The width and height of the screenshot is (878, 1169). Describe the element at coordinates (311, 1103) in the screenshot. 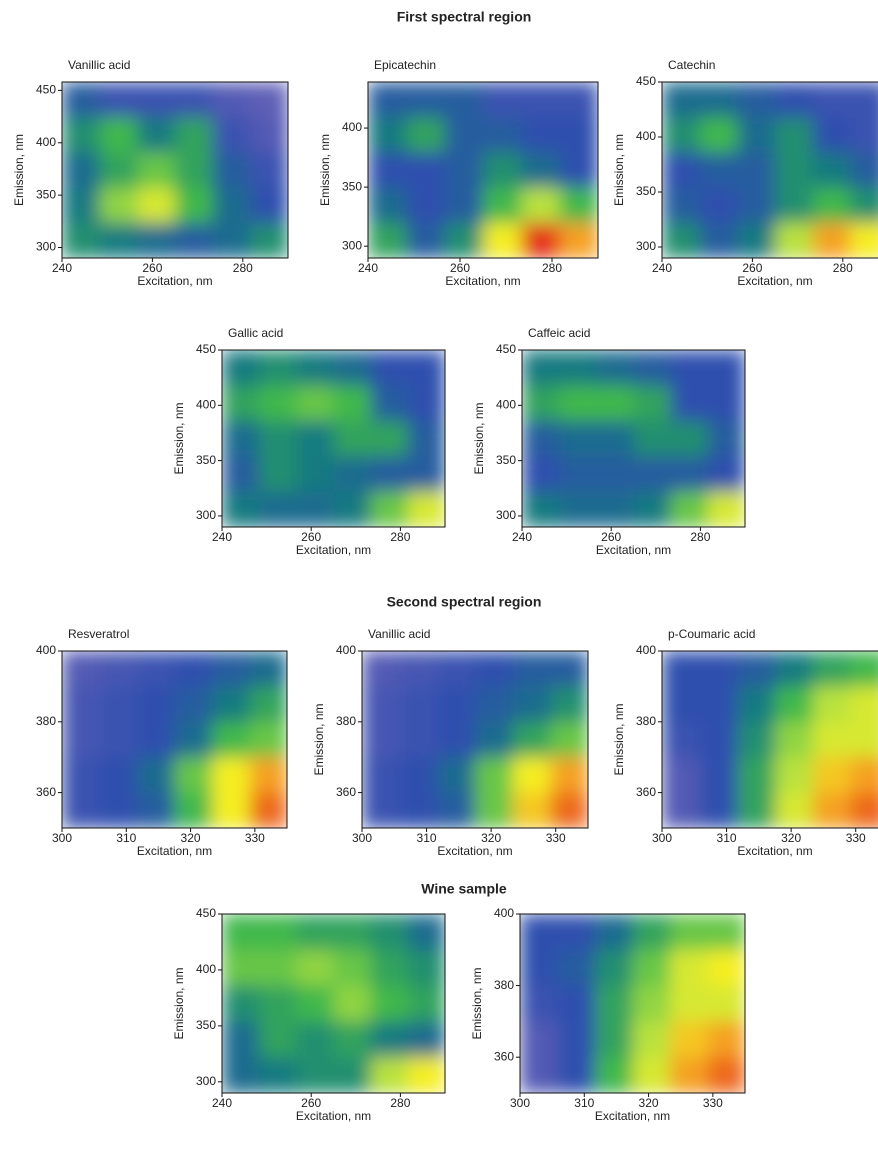

I see `x-tick-label: 260` at that location.